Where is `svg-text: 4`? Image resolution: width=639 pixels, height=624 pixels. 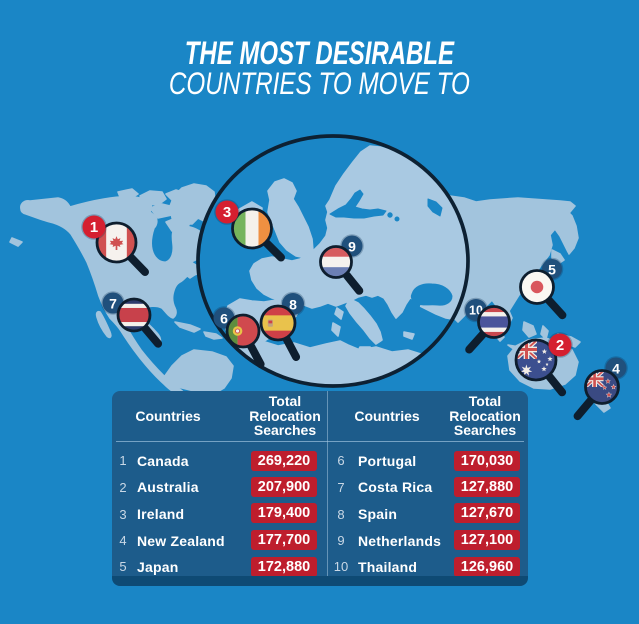
svg-text: 4 is located at coordinates (616, 369).